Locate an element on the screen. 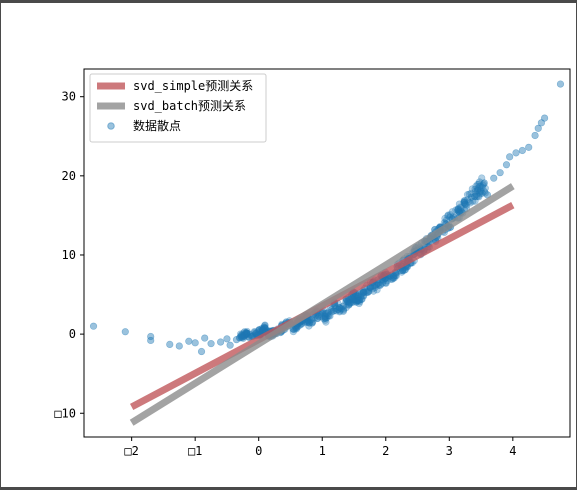 The width and height of the screenshot is (577, 493). x-tick-label: 0 is located at coordinates (258, 451).